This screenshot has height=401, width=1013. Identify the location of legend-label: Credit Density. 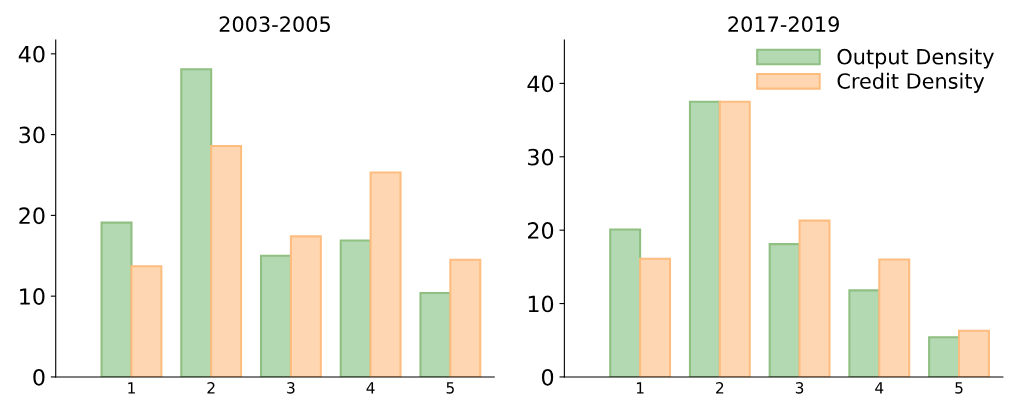
(911, 82).